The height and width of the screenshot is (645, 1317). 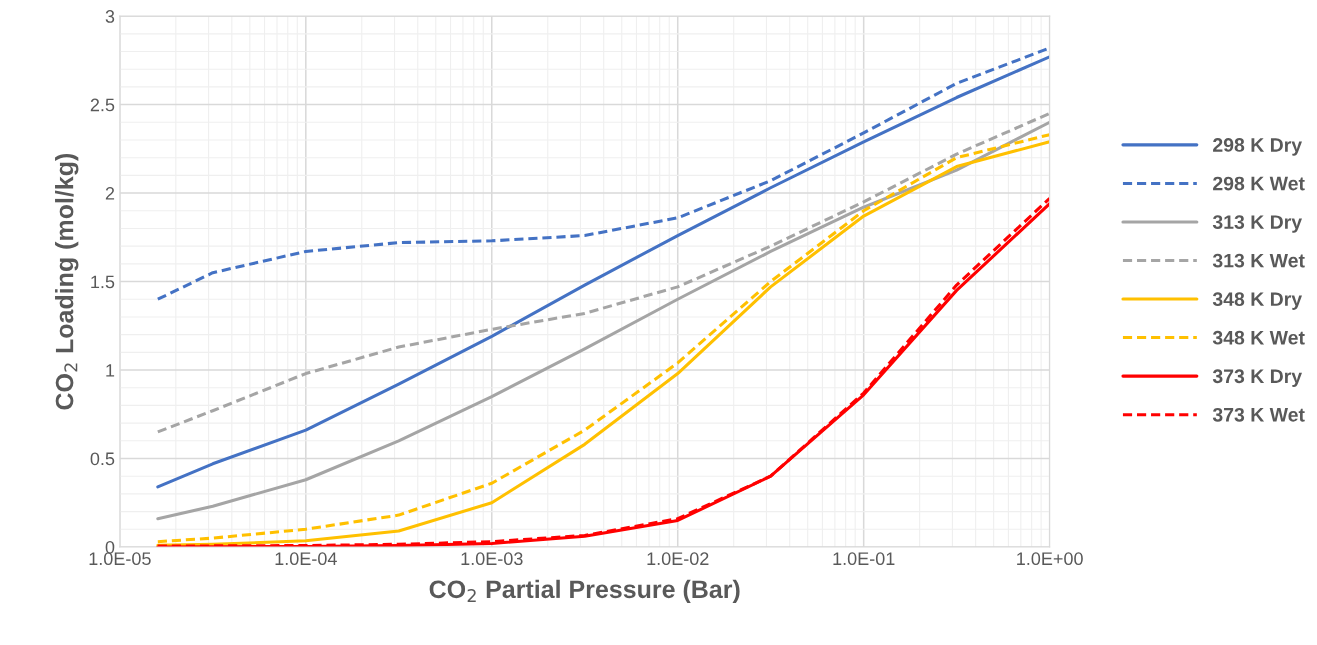 What do you see at coordinates (1257, 147) in the screenshot?
I see `legend-label: 298 K Dry` at bounding box center [1257, 147].